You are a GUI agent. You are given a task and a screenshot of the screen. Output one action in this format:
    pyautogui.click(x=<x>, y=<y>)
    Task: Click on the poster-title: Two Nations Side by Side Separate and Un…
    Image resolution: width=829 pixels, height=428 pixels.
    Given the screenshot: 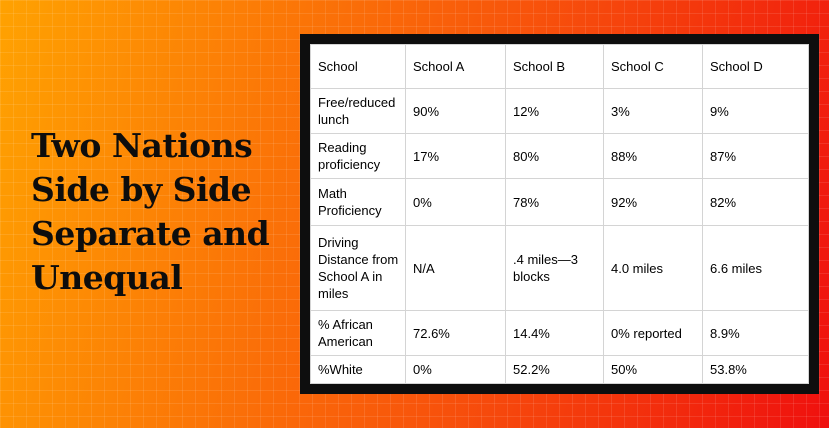 What is the action you would take?
    pyautogui.click(x=166, y=212)
    